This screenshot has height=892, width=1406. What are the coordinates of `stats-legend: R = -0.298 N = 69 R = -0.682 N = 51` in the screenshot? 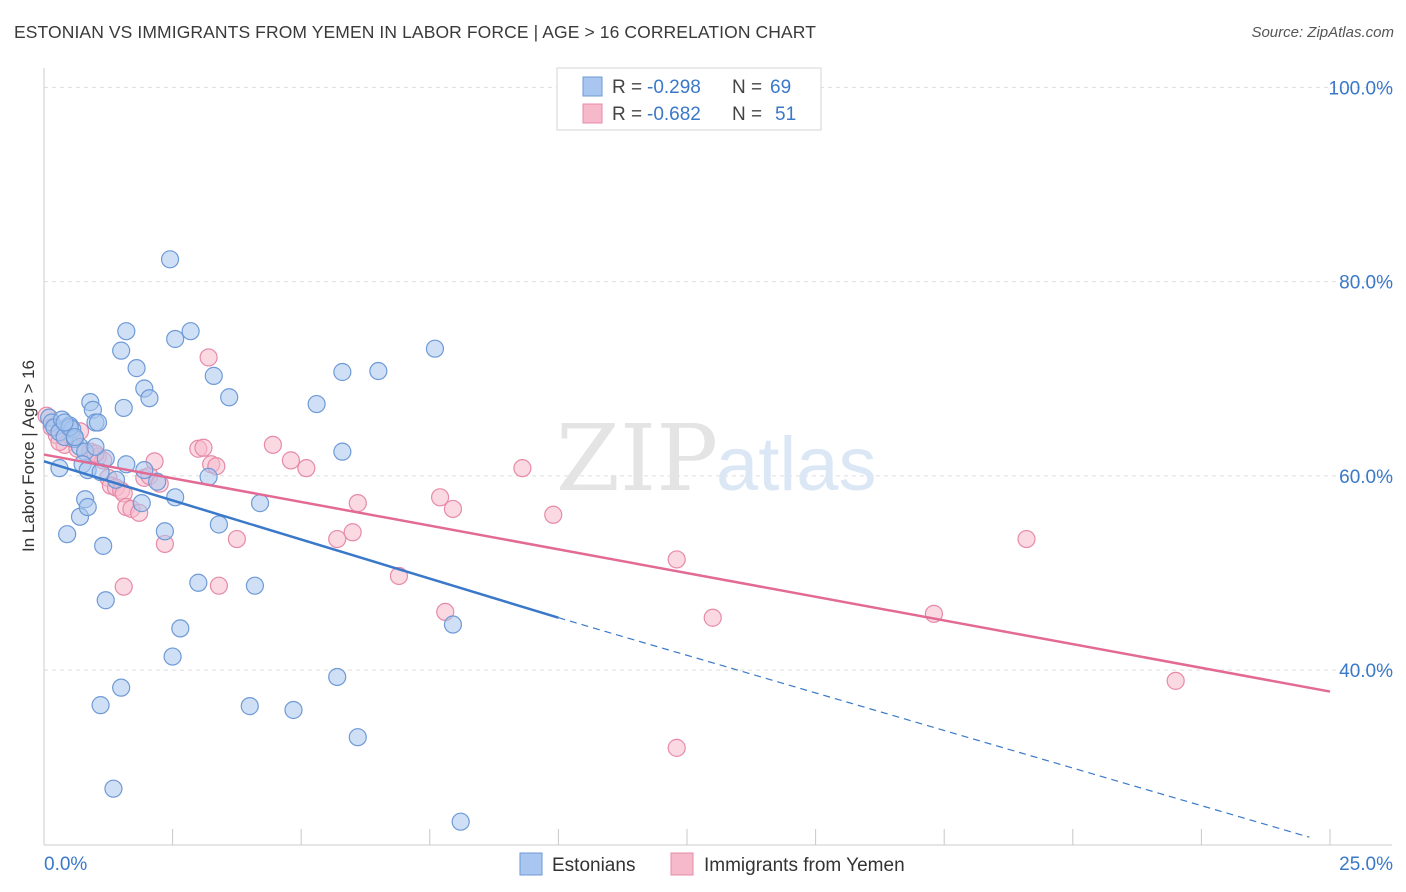 It's located at (689, 99).